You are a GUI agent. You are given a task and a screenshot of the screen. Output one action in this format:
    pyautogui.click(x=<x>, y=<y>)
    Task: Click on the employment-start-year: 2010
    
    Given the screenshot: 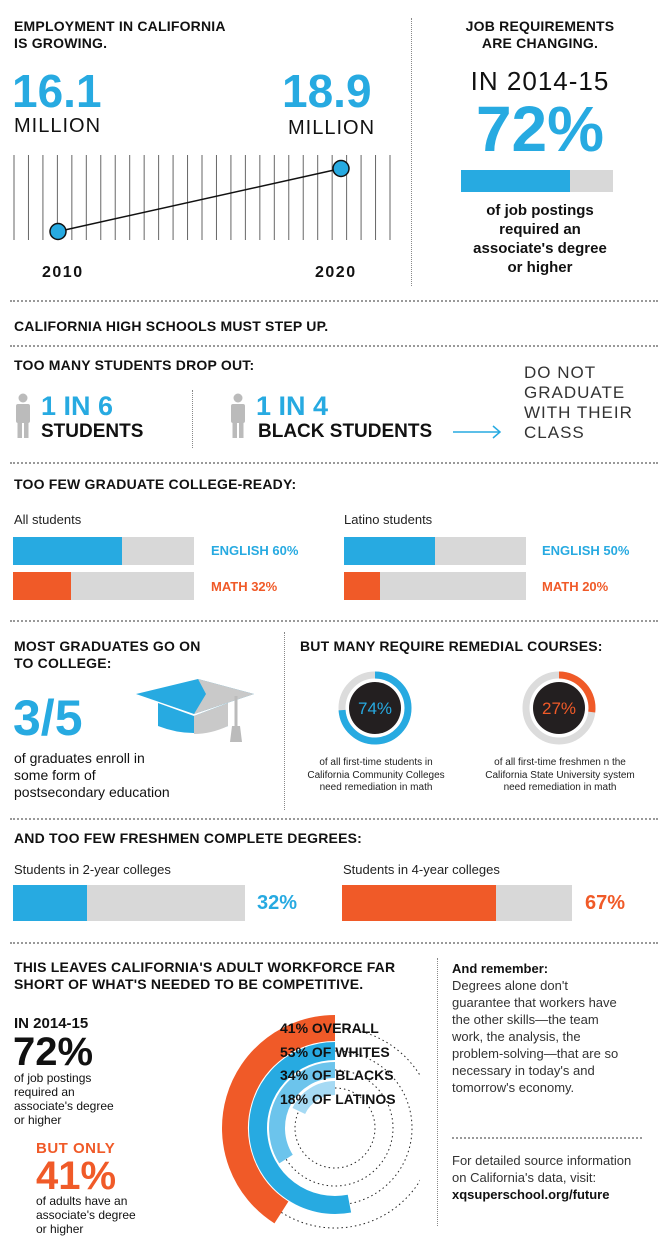 What is the action you would take?
    pyautogui.click(x=63, y=272)
    